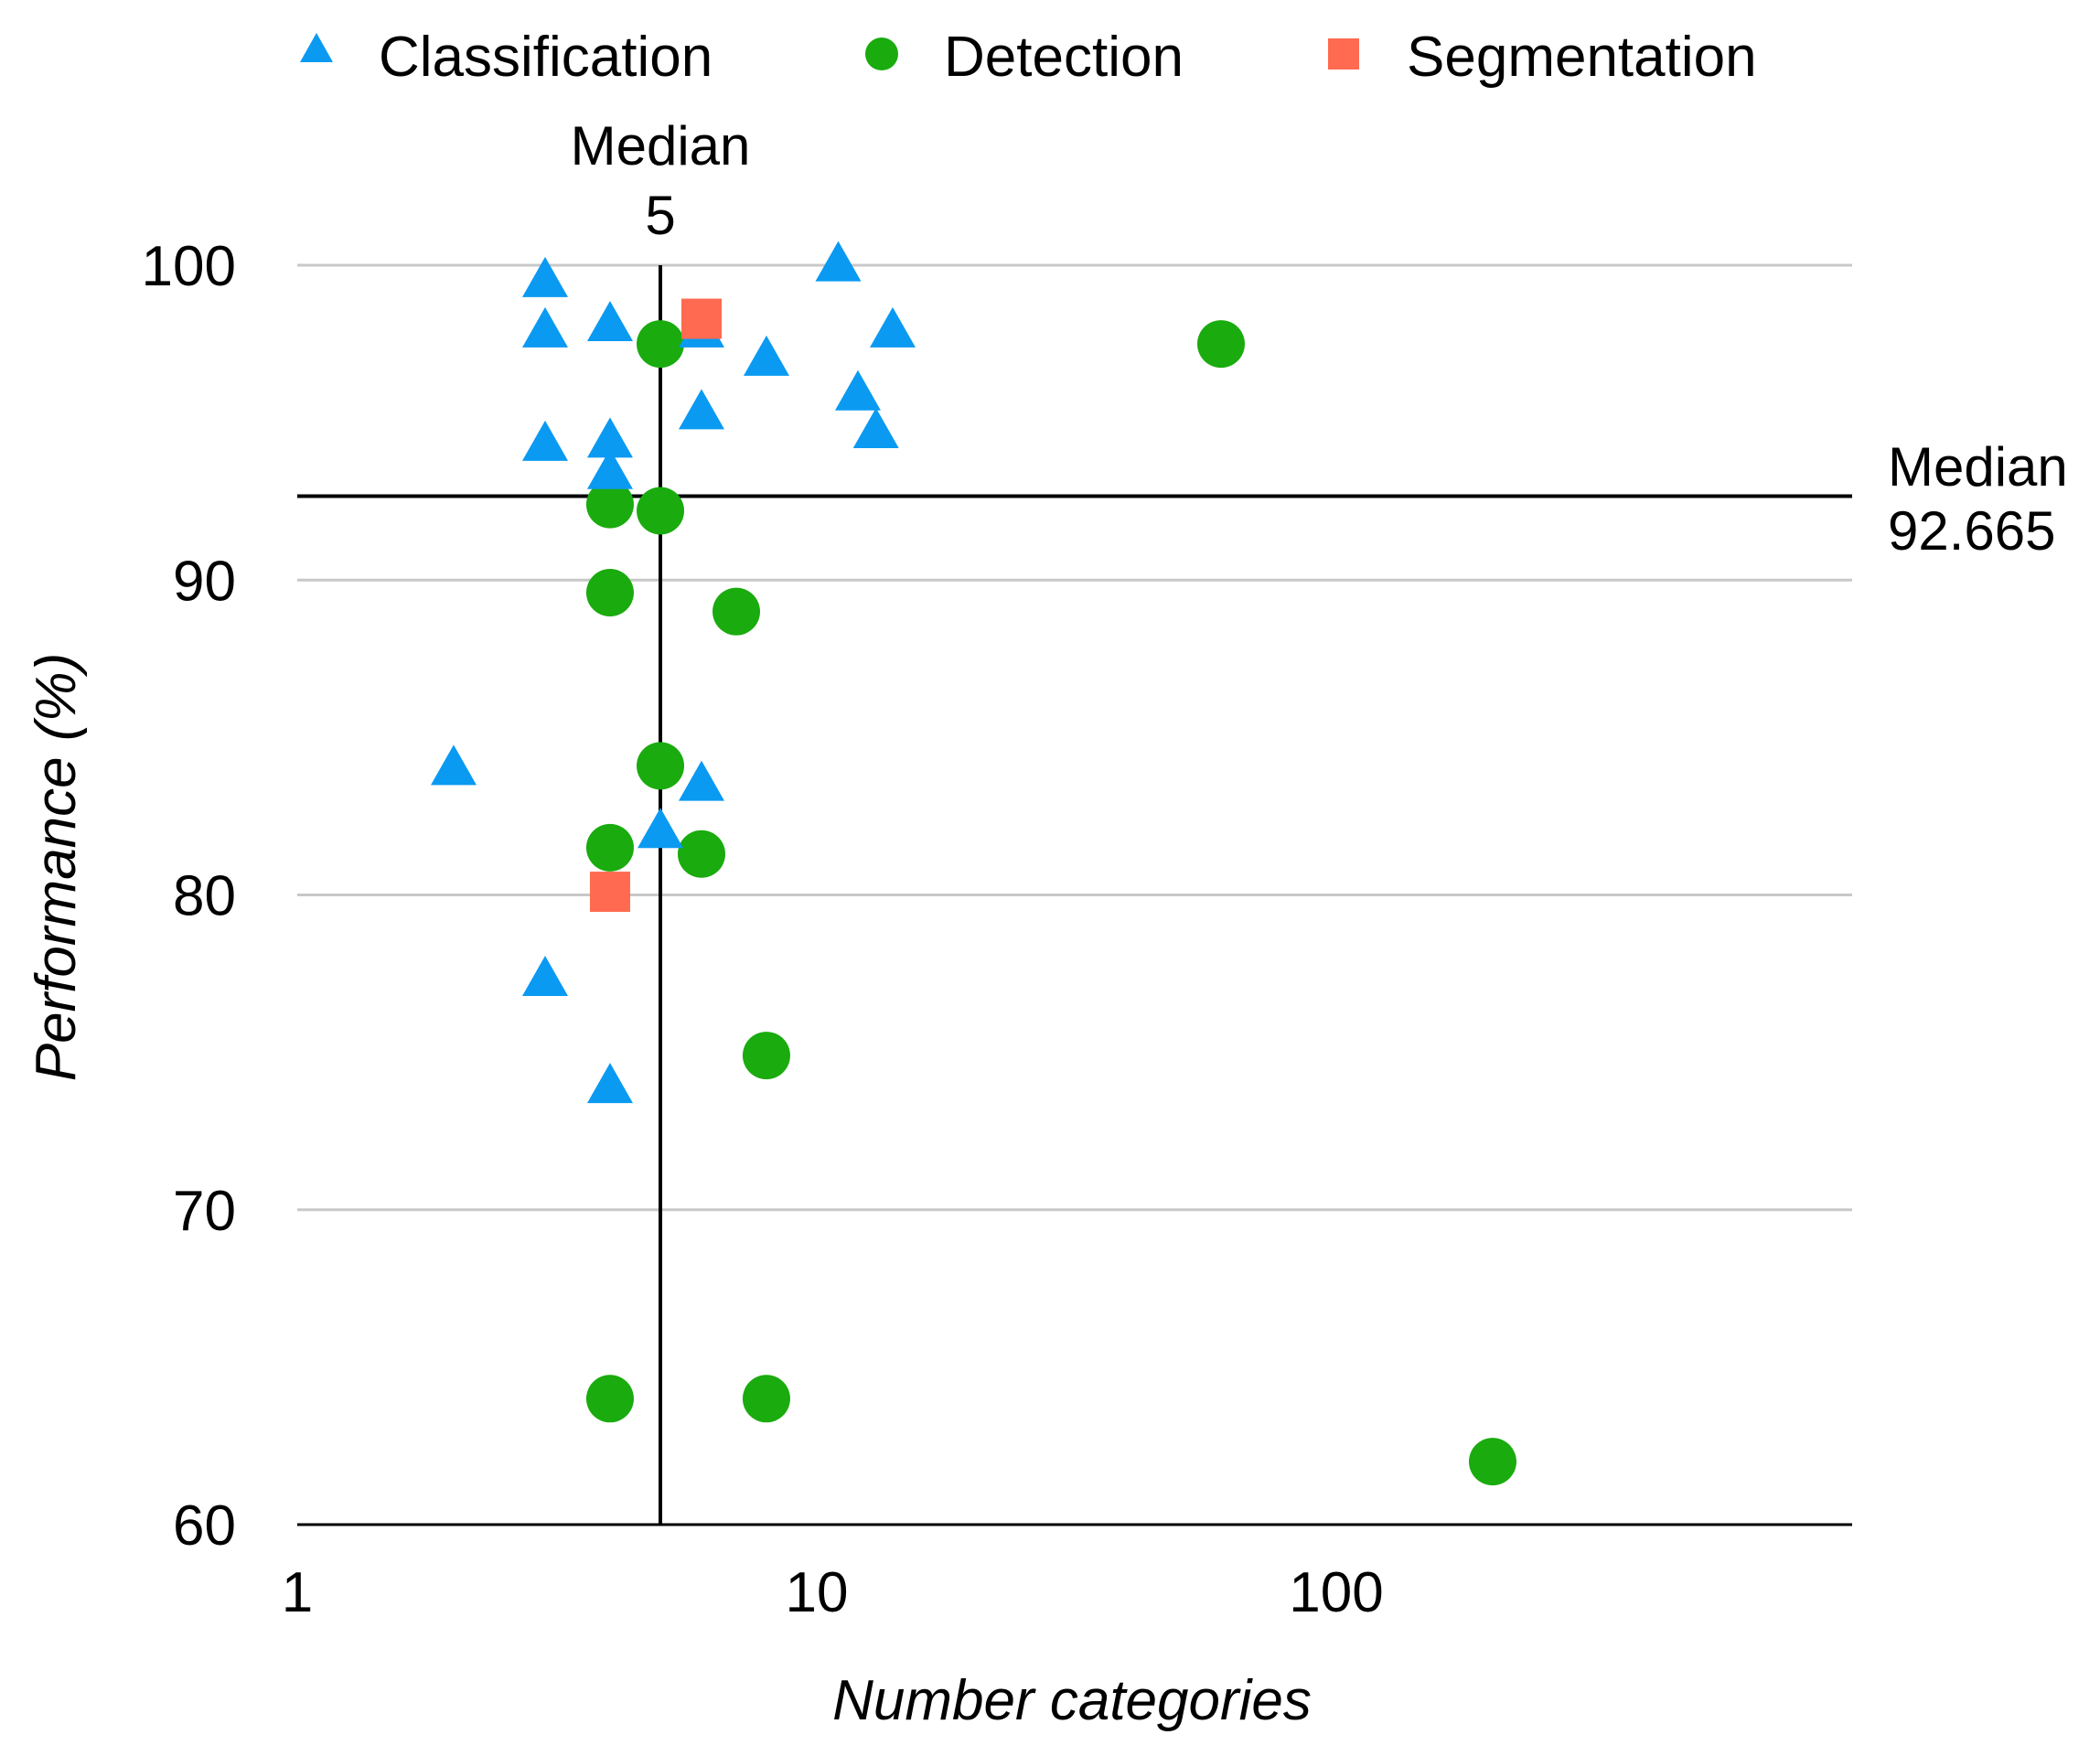 This screenshot has height=1756, width=2100. I want to click on y-tick-label: 100, so click(189, 266).